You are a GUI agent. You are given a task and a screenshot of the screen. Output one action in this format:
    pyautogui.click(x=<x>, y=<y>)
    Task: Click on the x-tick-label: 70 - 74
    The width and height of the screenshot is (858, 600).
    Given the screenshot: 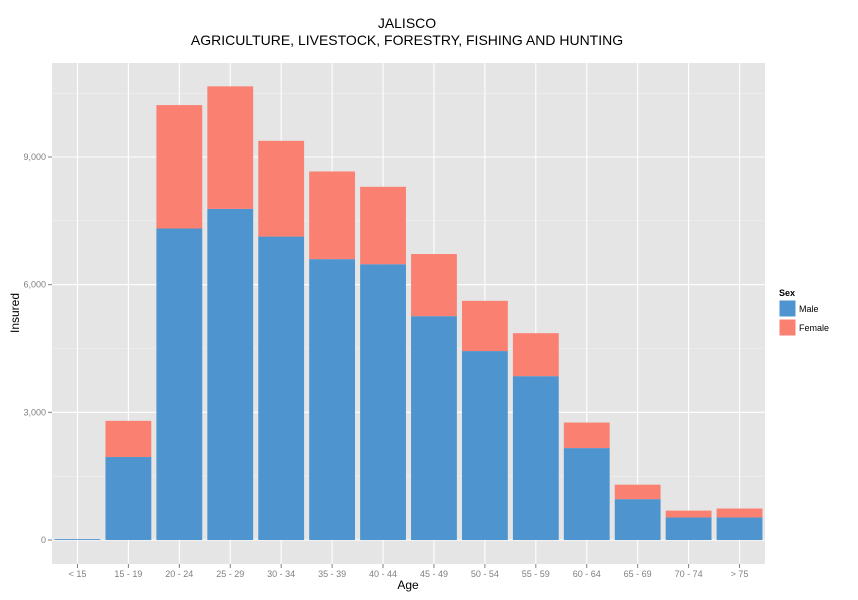 What is the action you would take?
    pyautogui.click(x=689, y=574)
    